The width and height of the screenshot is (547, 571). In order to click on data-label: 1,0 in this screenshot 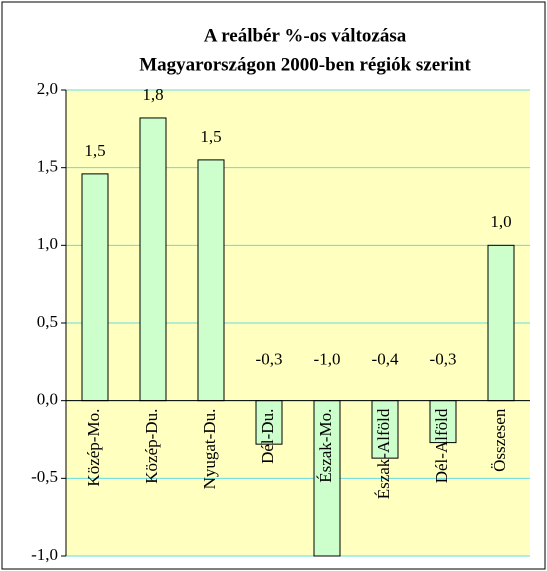, I will do `click(500, 221)`.